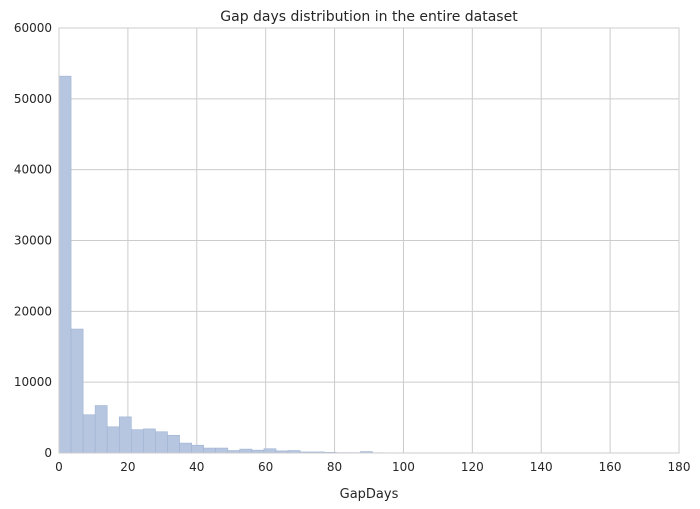 Image resolution: width=700 pixels, height=509 pixels. I want to click on x-tick-label: 160, so click(610, 467).